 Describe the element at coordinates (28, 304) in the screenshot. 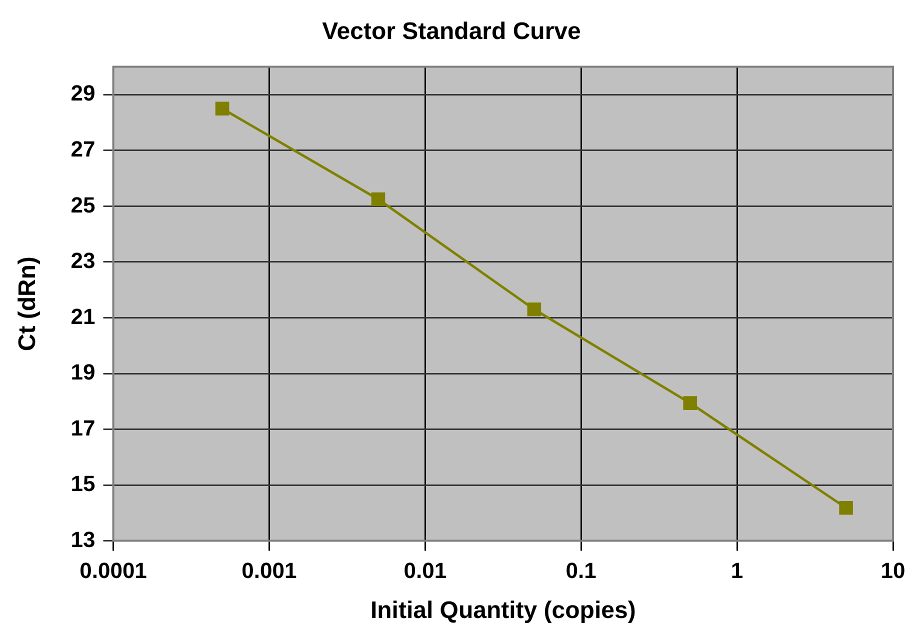

I see `y-axis-title: Ct (dRn)` at that location.